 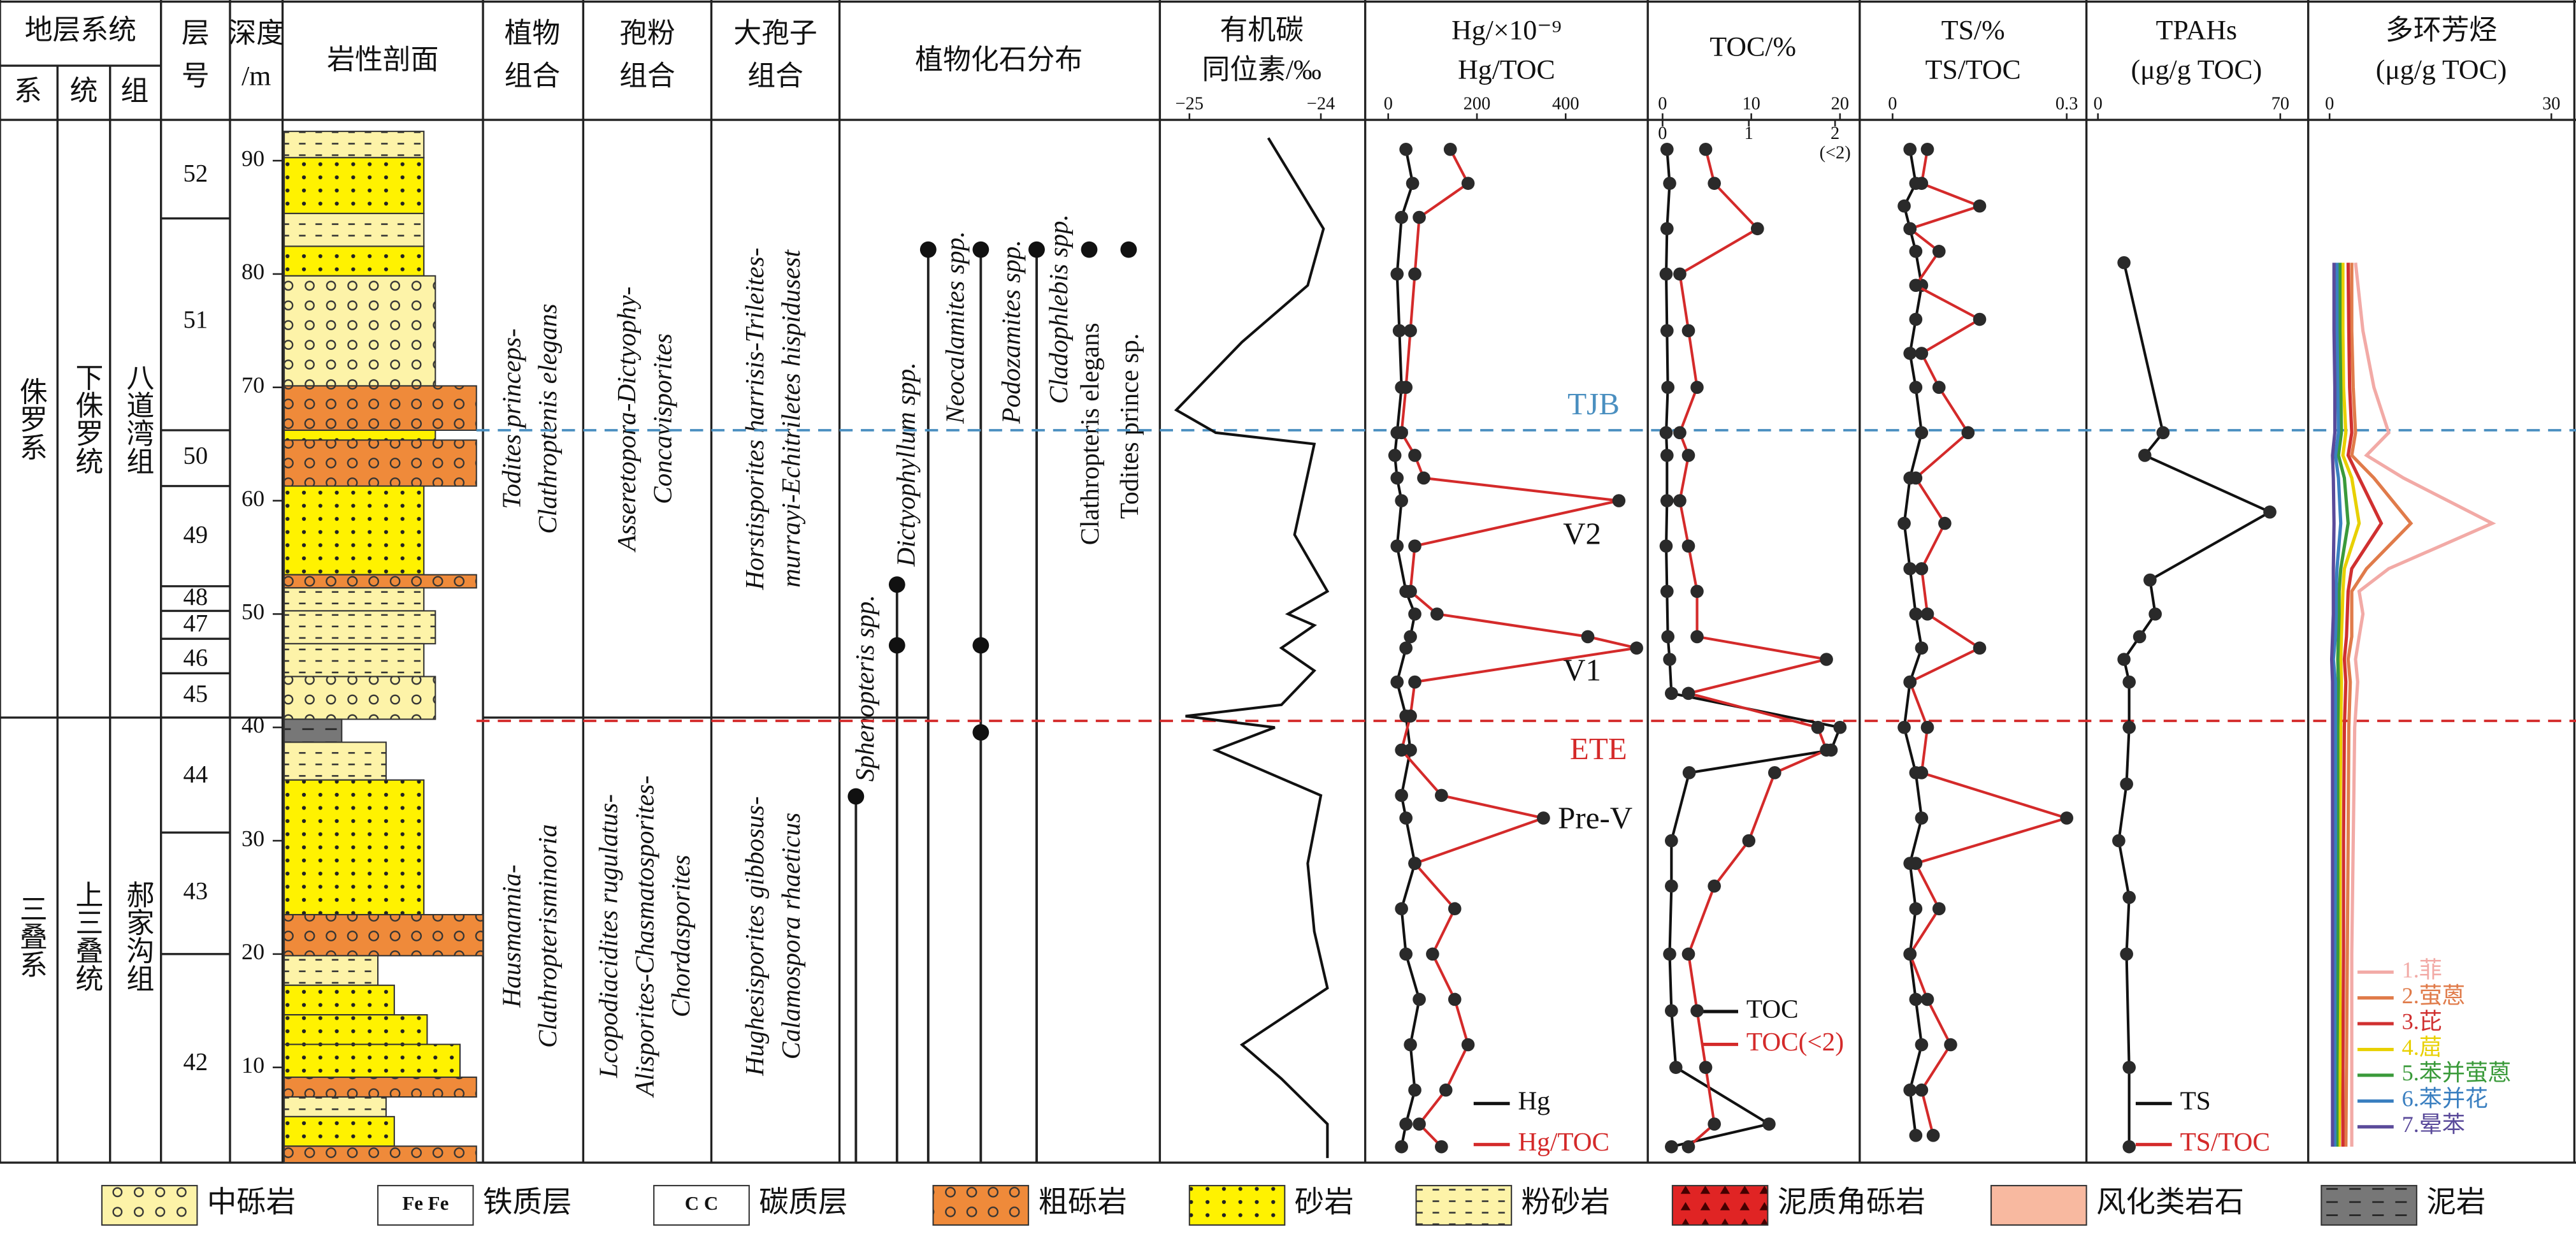 What do you see at coordinates (31, 936) in the screenshot?
I see `system-label: 三叠系` at bounding box center [31, 936].